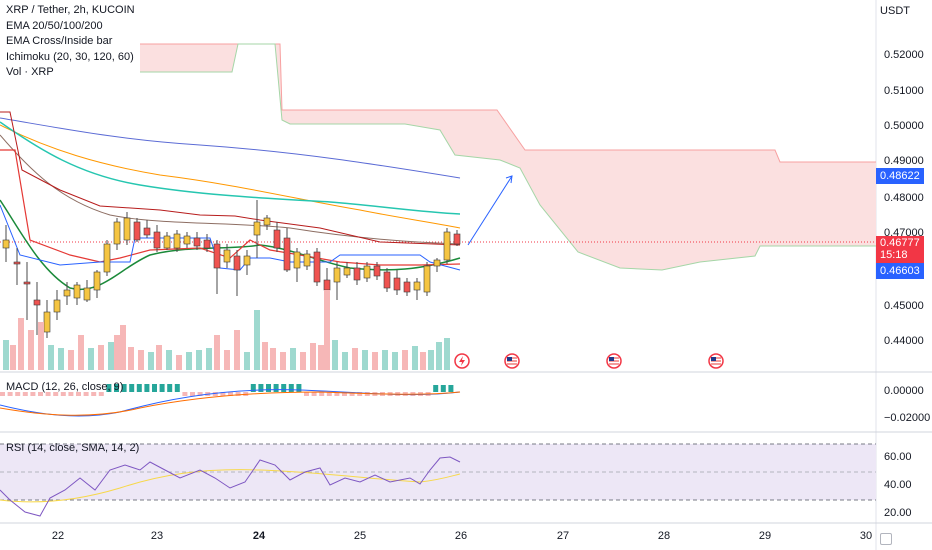  Describe the element at coordinates (900, 176) in the screenshot. I see `upper-band-tag: 0.48622` at that location.